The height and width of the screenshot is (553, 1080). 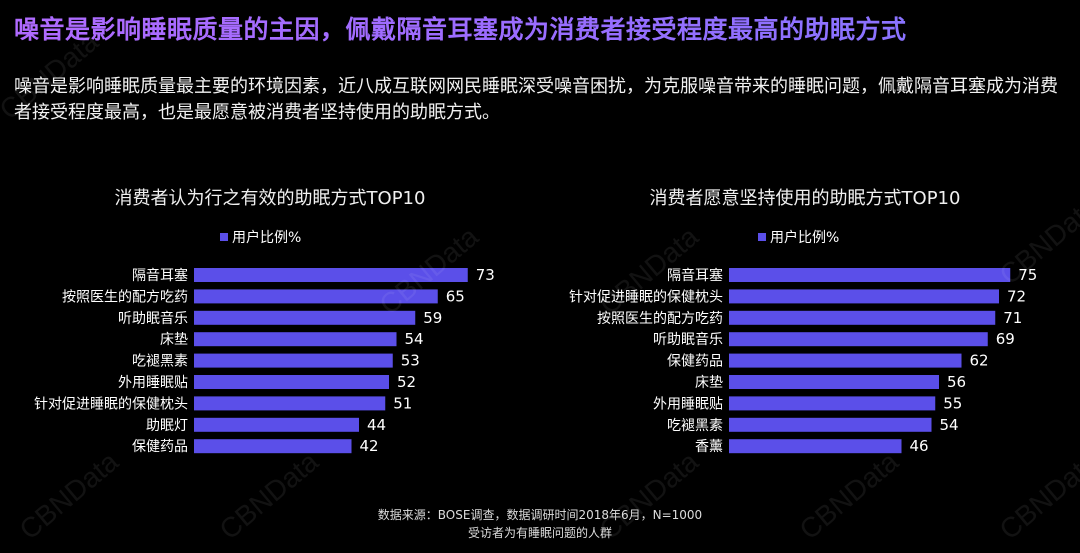 I want to click on value-label: 69, so click(x=1005, y=339).